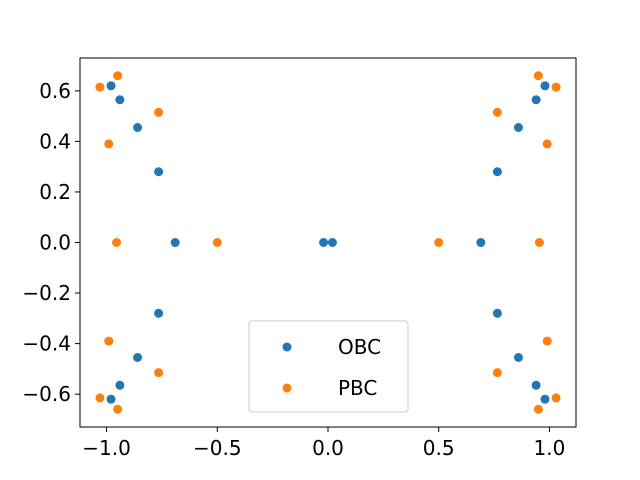  What do you see at coordinates (357, 388) in the screenshot?
I see `legend-label-pbc: PBC` at bounding box center [357, 388].